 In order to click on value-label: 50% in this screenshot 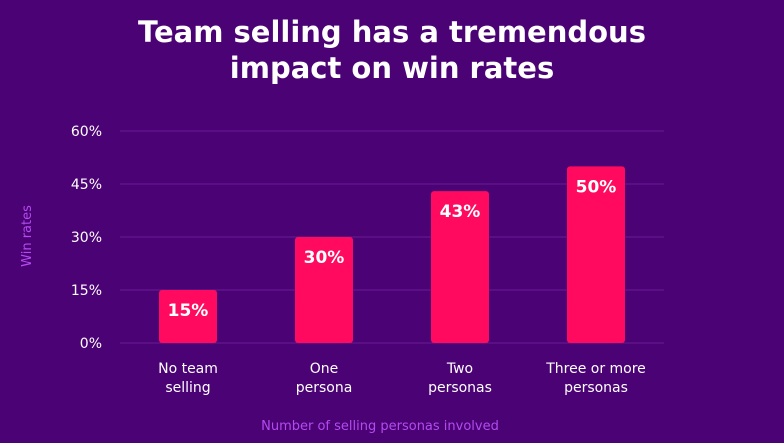, I will do `click(596, 187)`.